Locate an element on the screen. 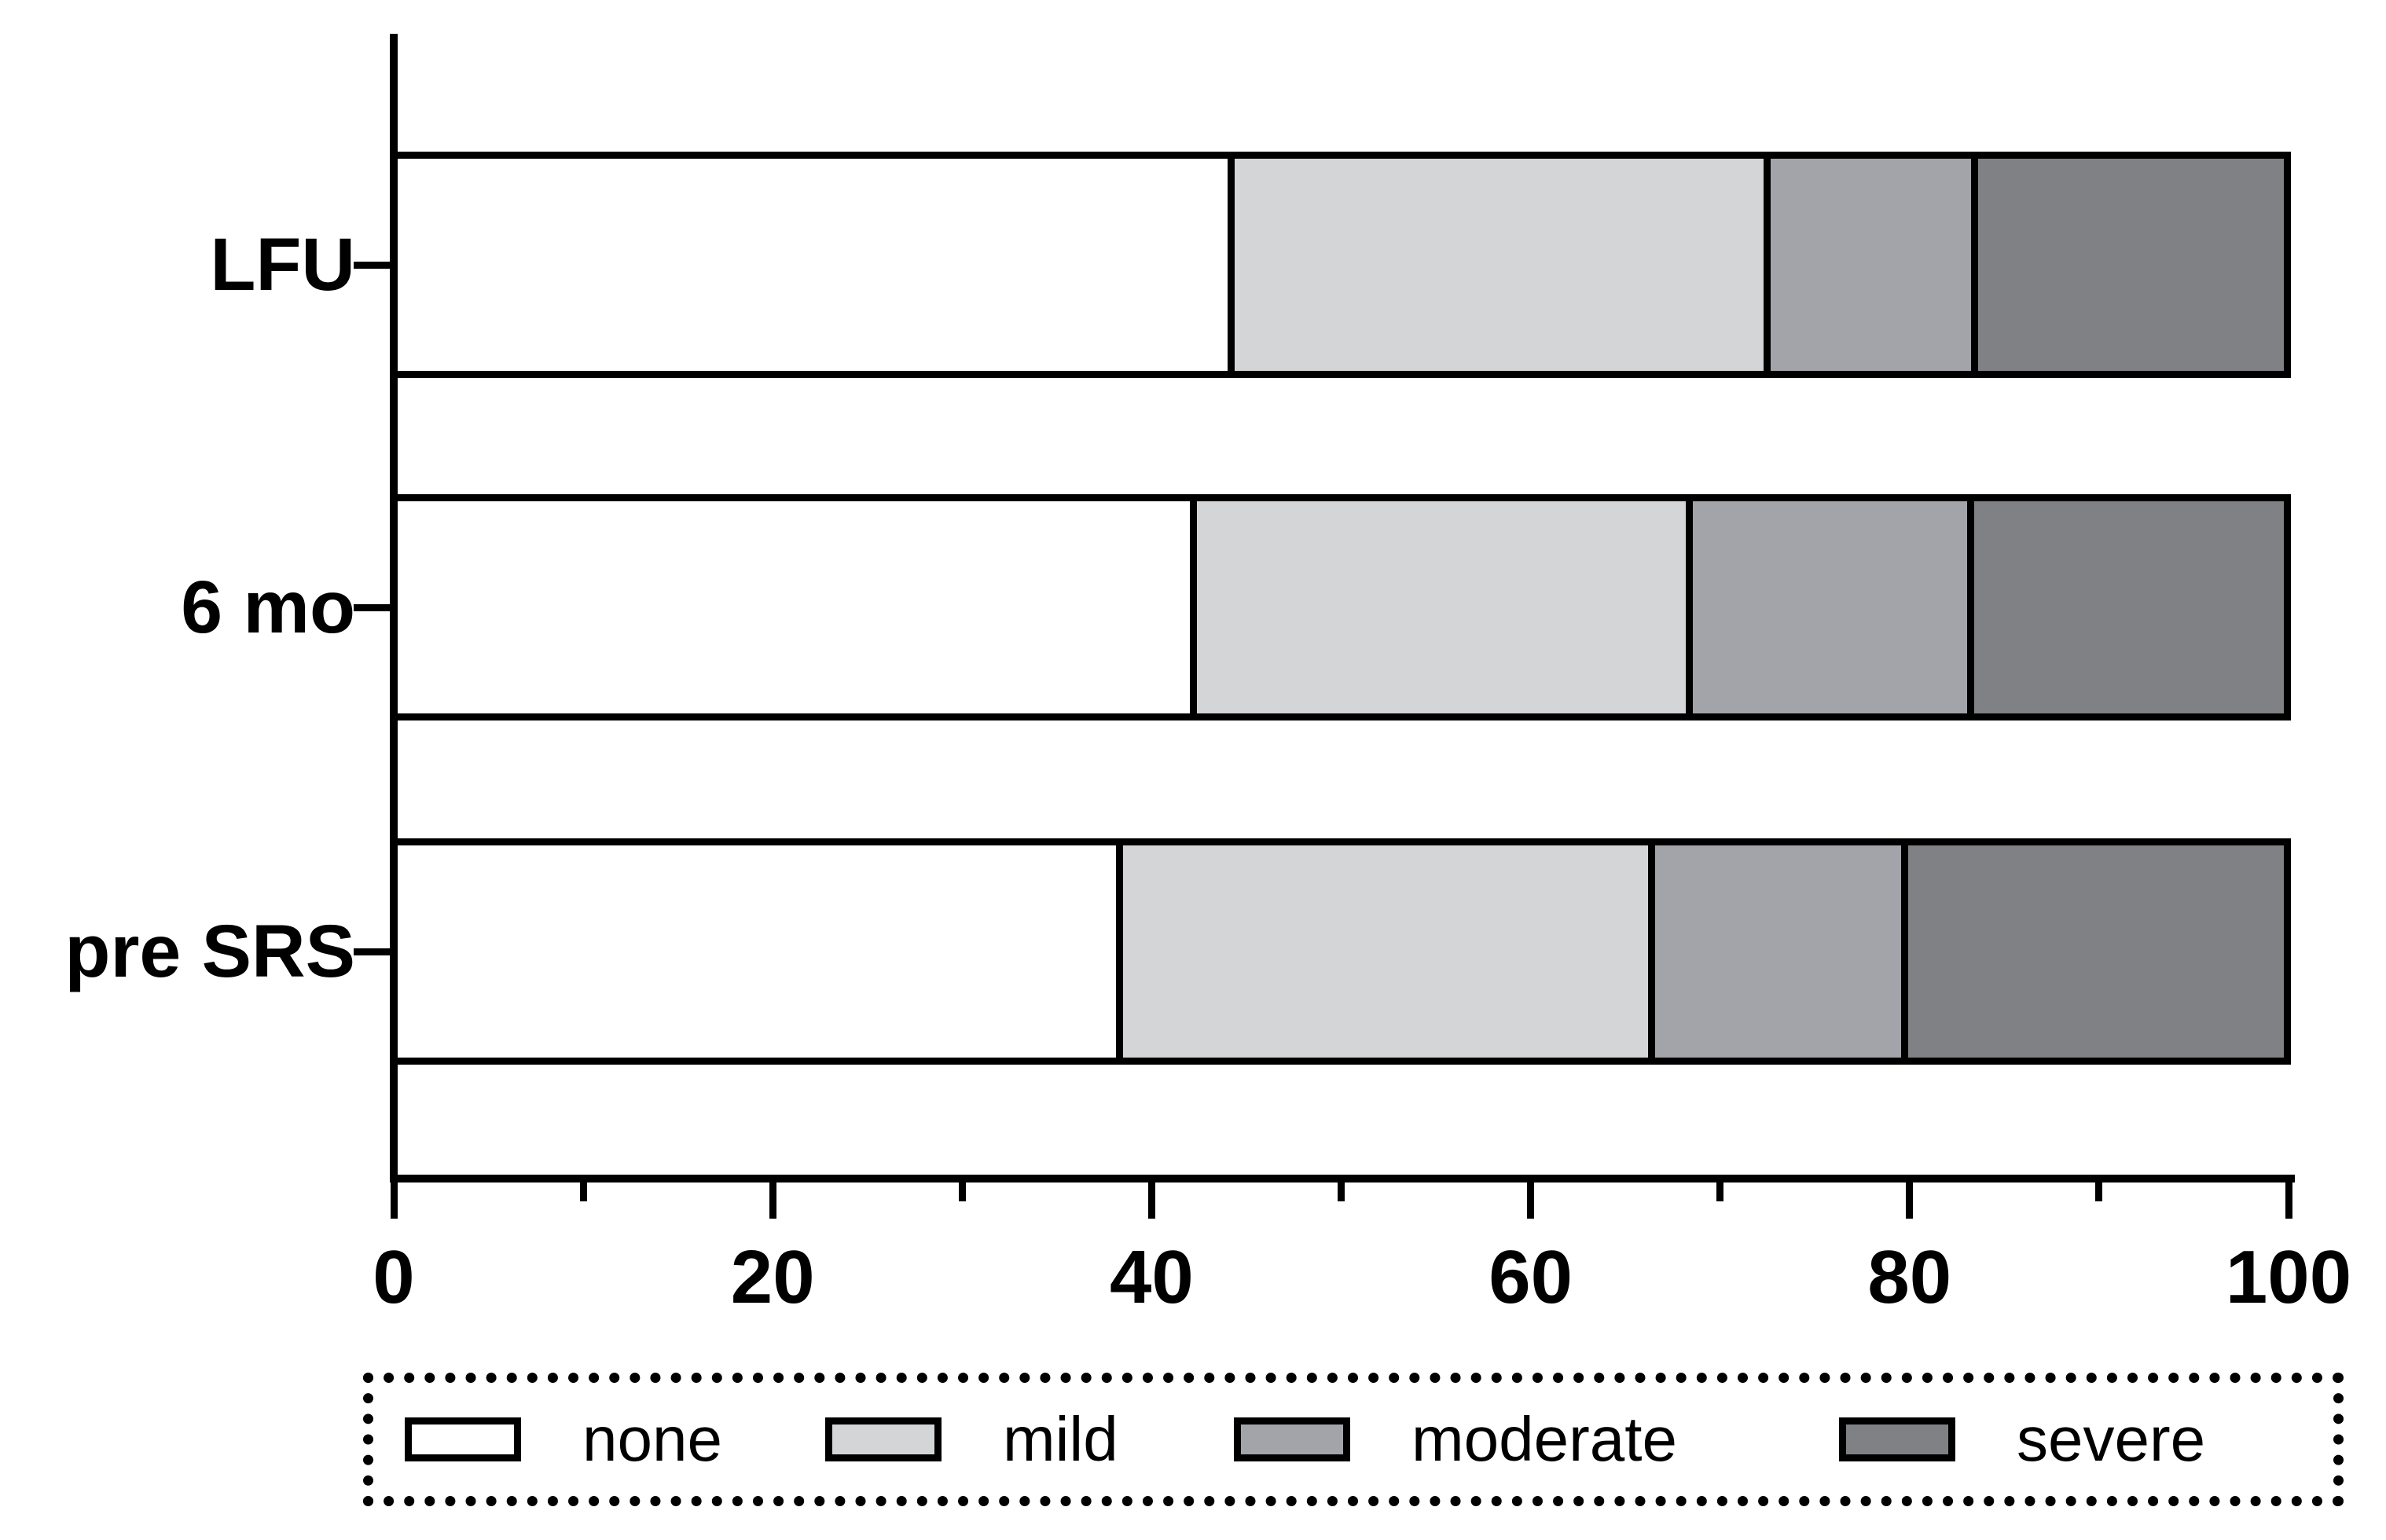  legend-item-severe: severe is located at coordinates (2022, 1439).